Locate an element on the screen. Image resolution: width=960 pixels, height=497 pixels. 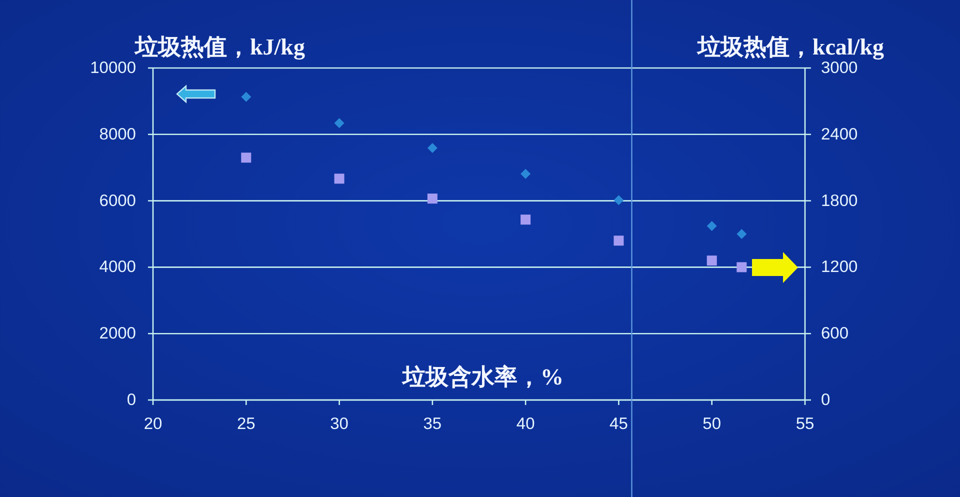
y-tick-label: 0 is located at coordinates (131, 400).